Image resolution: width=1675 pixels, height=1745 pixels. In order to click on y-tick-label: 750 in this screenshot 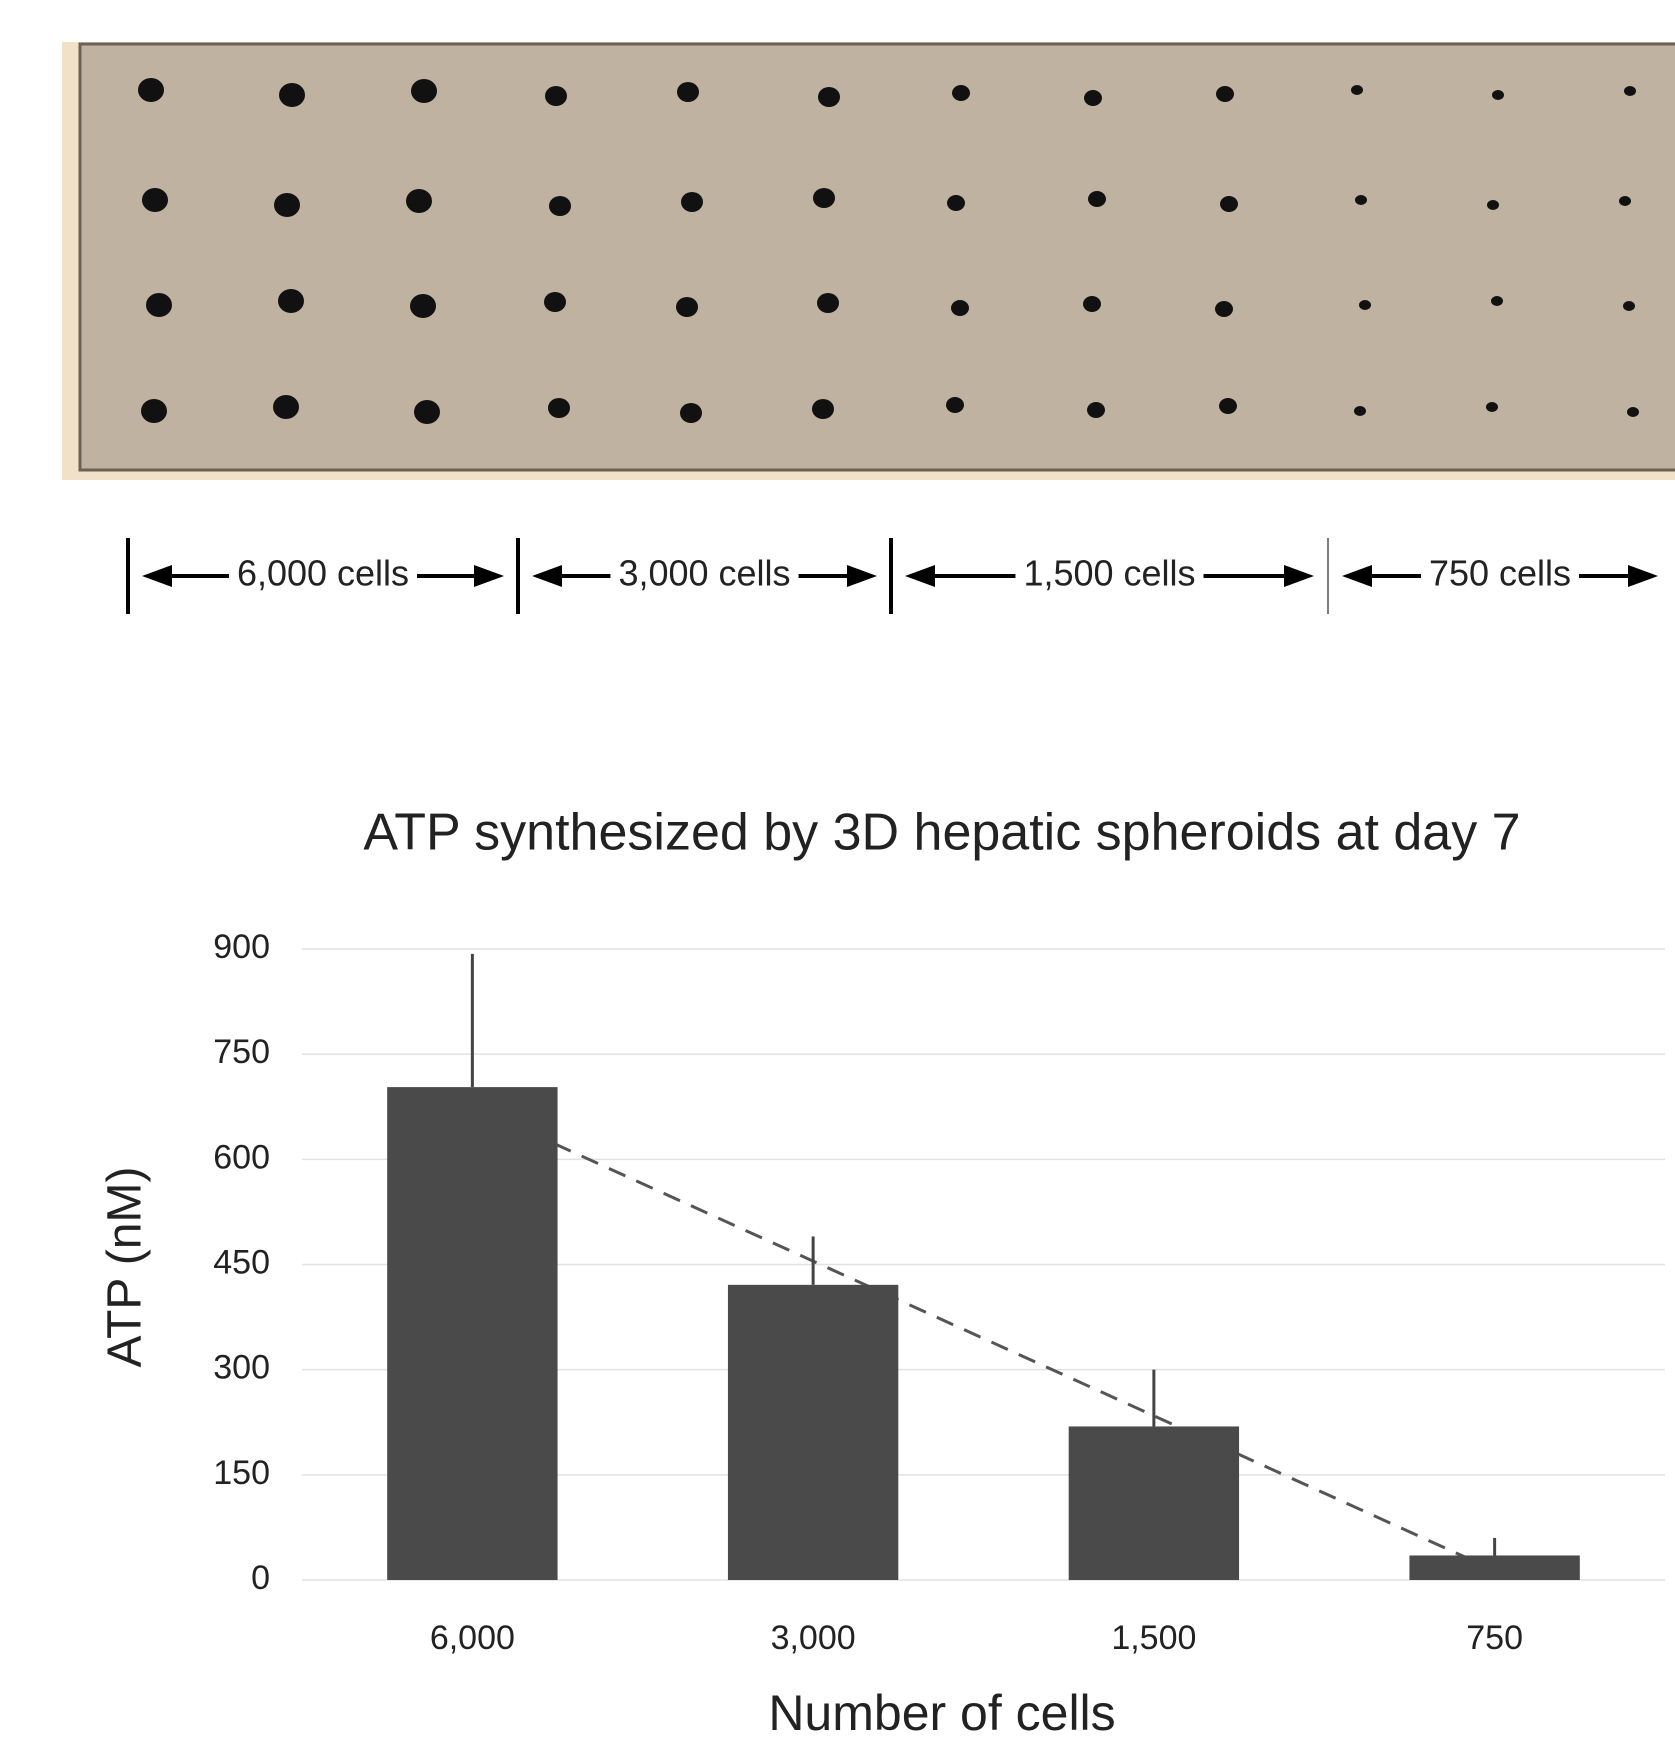, I will do `click(241, 1052)`.